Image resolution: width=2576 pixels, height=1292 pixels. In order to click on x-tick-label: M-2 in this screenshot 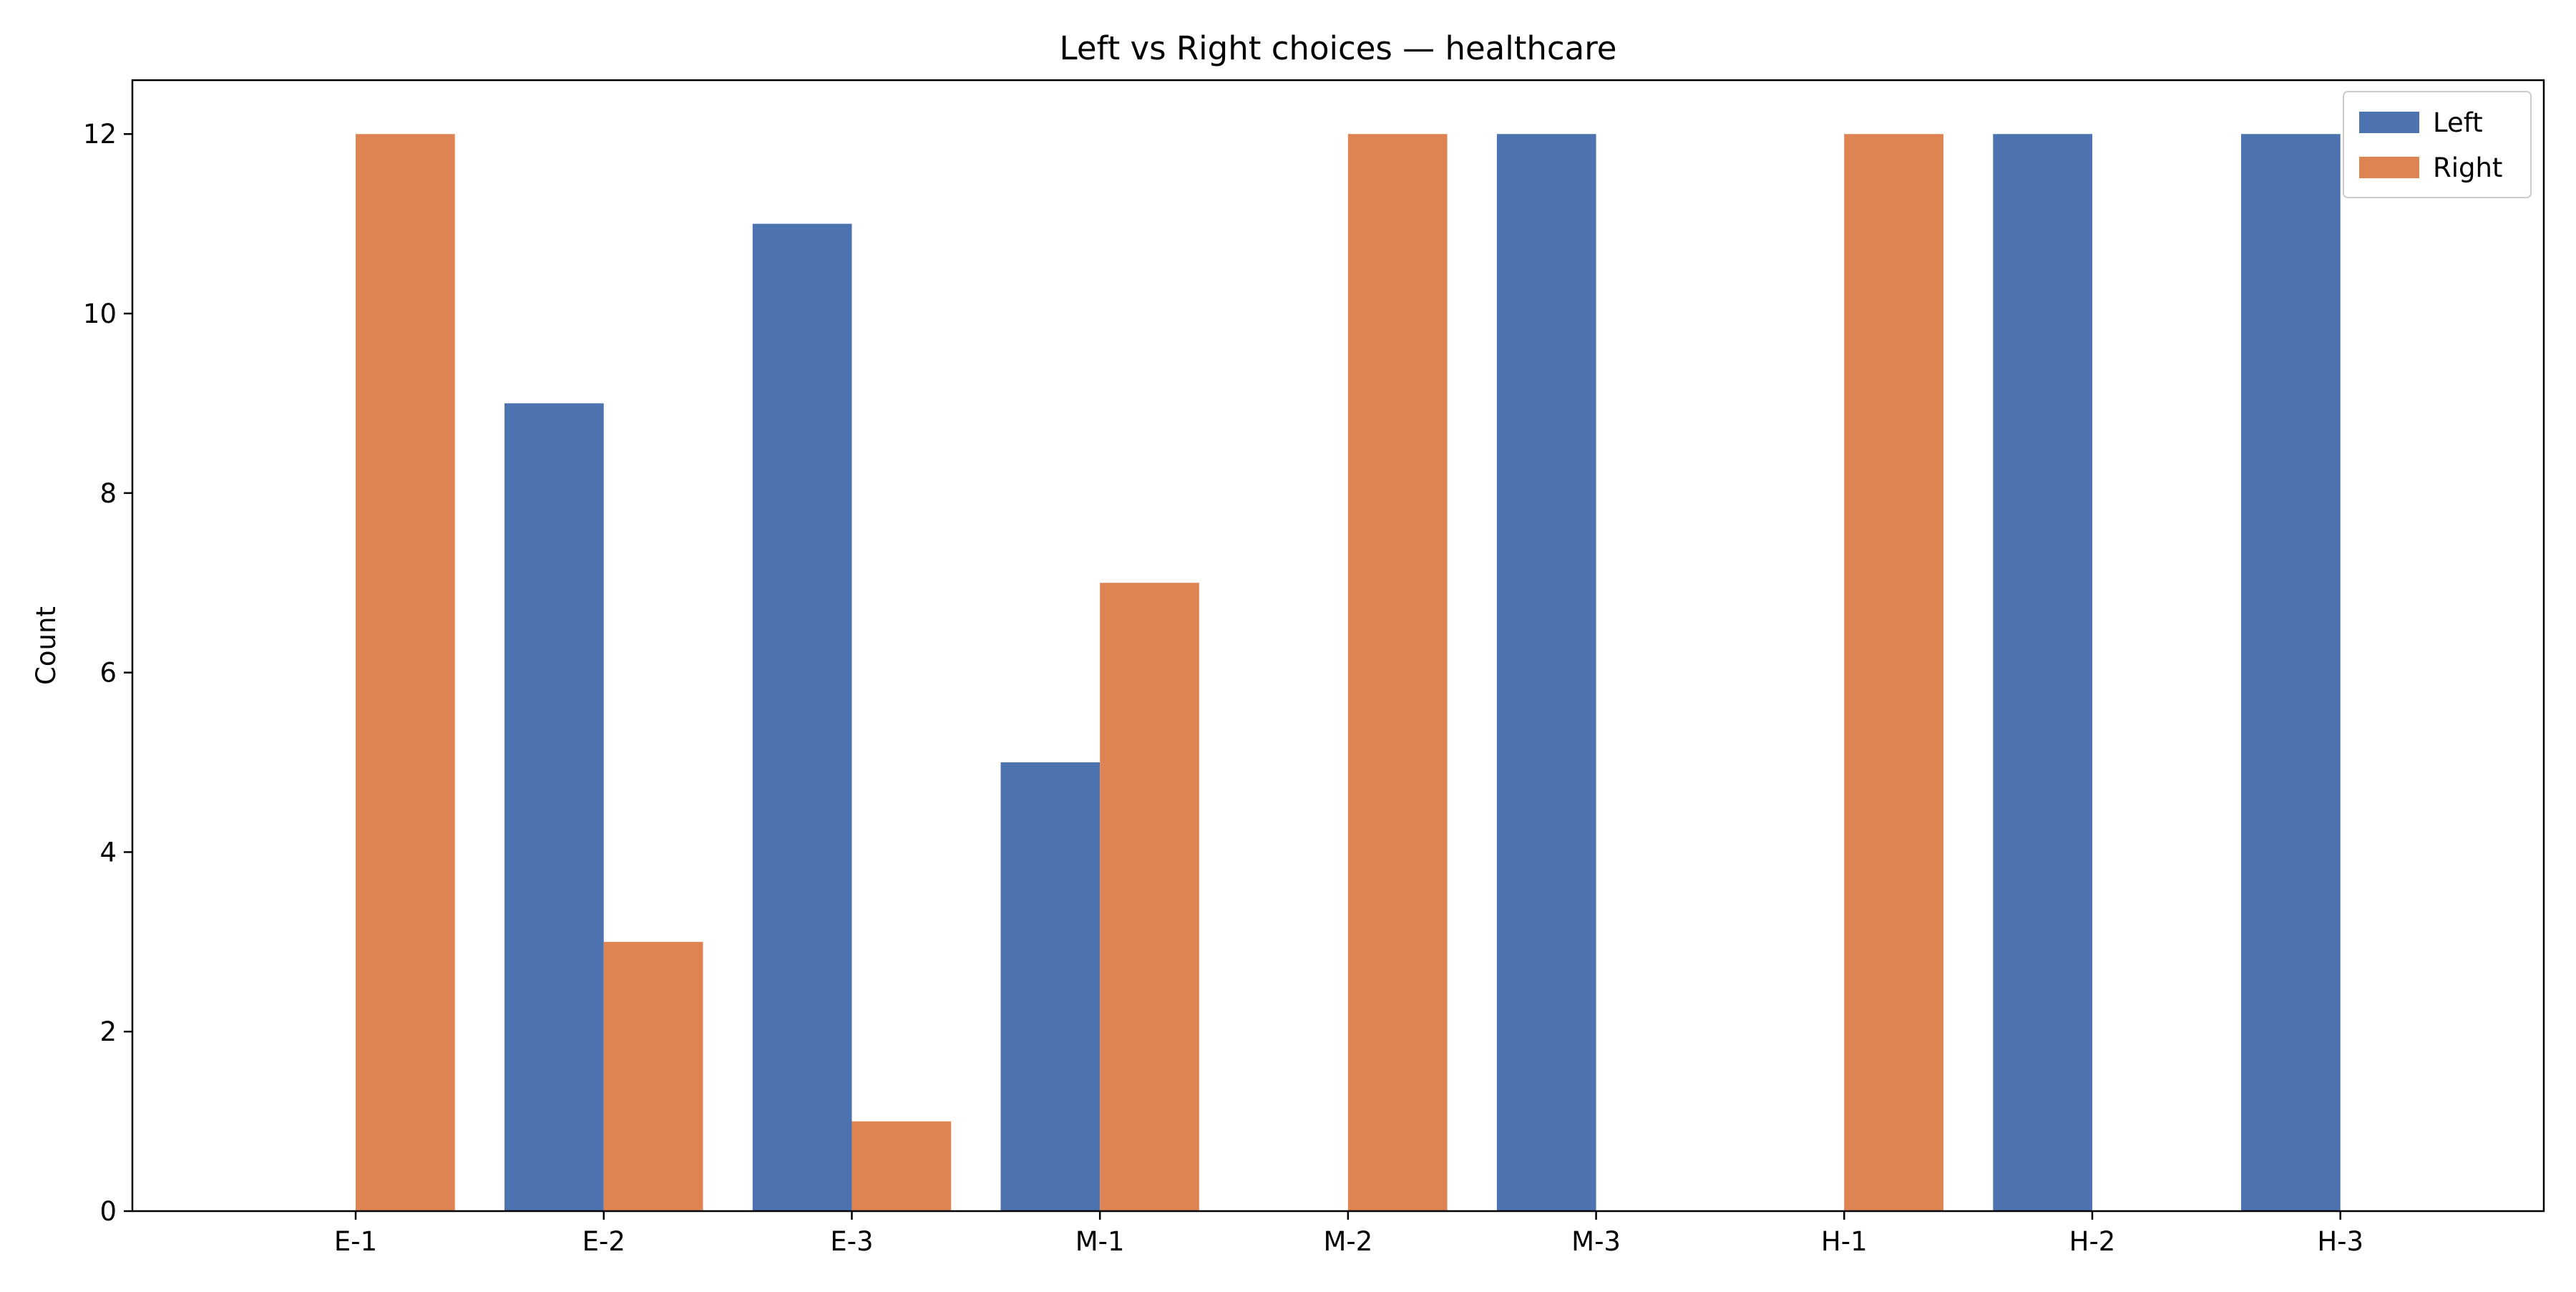, I will do `click(1347, 1241)`.